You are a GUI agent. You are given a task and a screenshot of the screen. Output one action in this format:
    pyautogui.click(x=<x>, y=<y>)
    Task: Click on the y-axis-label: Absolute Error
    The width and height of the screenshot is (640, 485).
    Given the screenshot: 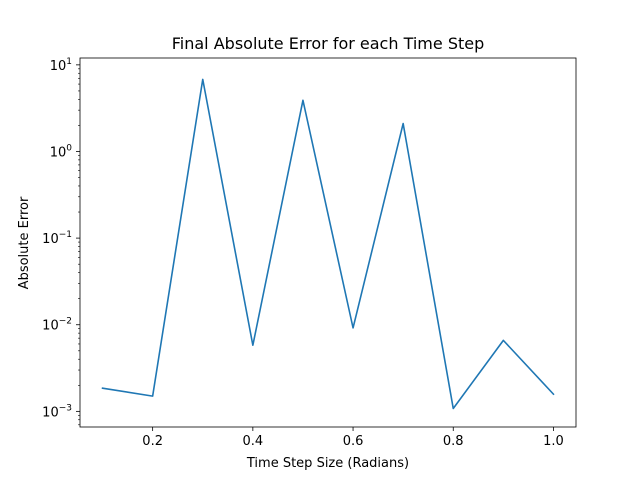 What is the action you would take?
    pyautogui.click(x=24, y=242)
    